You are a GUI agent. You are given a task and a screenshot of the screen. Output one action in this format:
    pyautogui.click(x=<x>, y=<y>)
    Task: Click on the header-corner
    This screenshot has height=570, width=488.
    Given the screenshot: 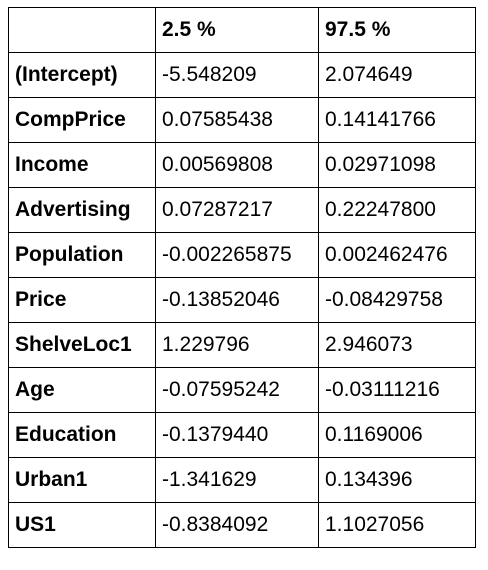 What is the action you would take?
    pyautogui.click(x=82, y=30)
    